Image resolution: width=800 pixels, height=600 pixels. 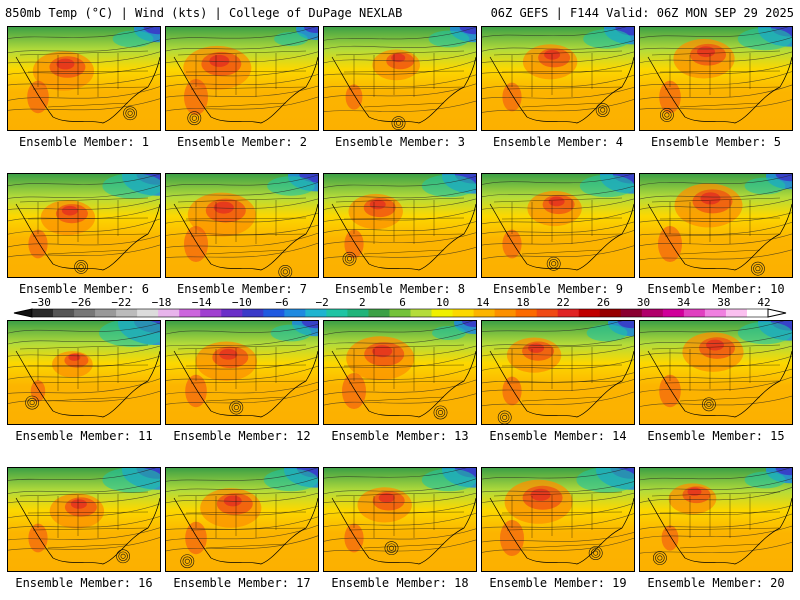 What do you see at coordinates (716, 289) in the screenshot?
I see `ensemble-member-label: Ensemble Member: 10` at bounding box center [716, 289].